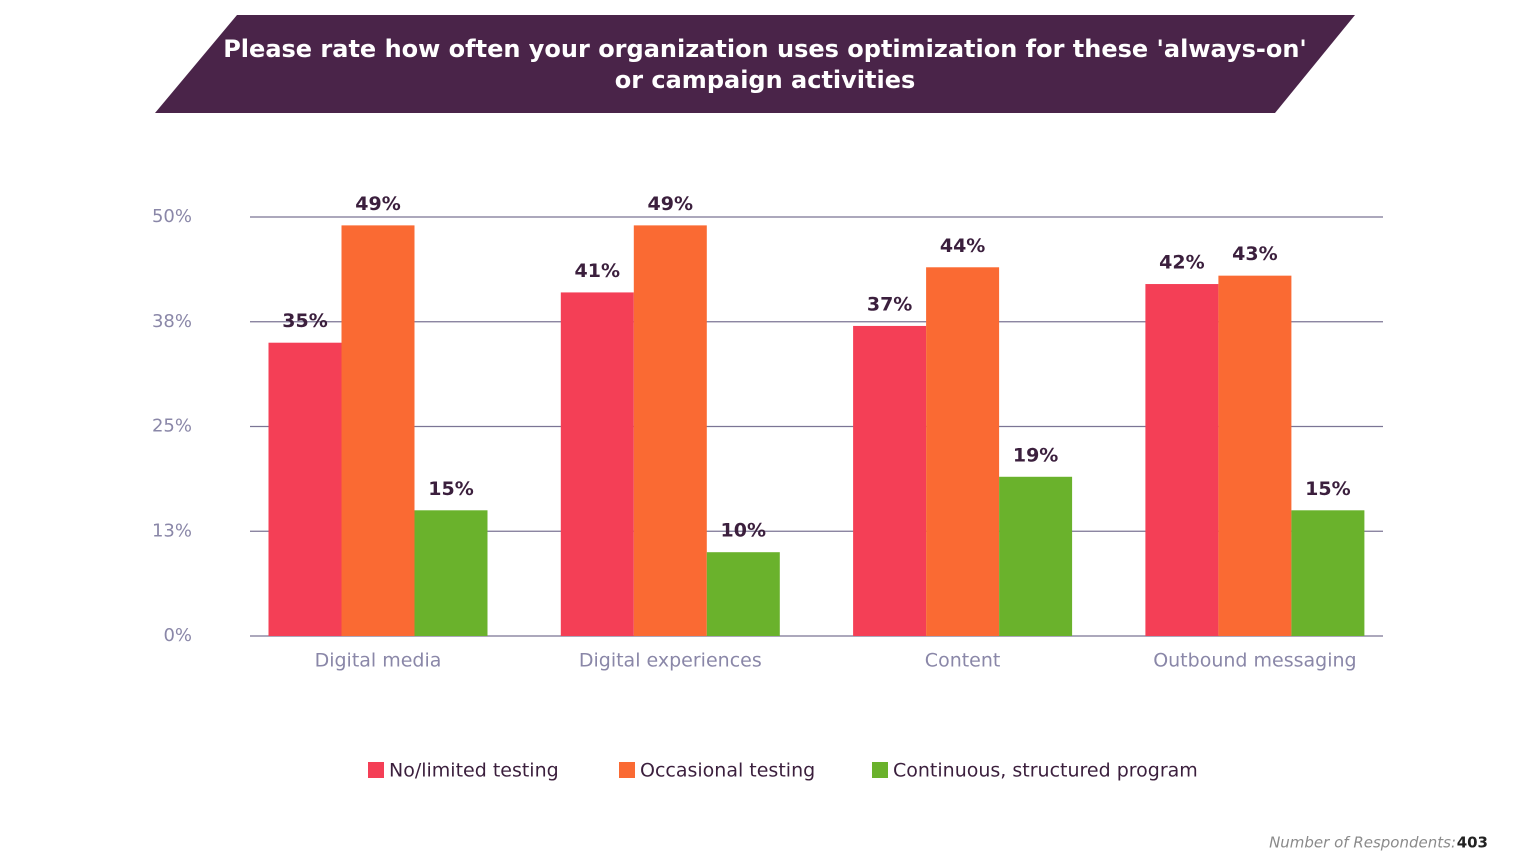 This screenshot has height=868, width=1536. I want to click on value-label: 42%, so click(1181, 263).